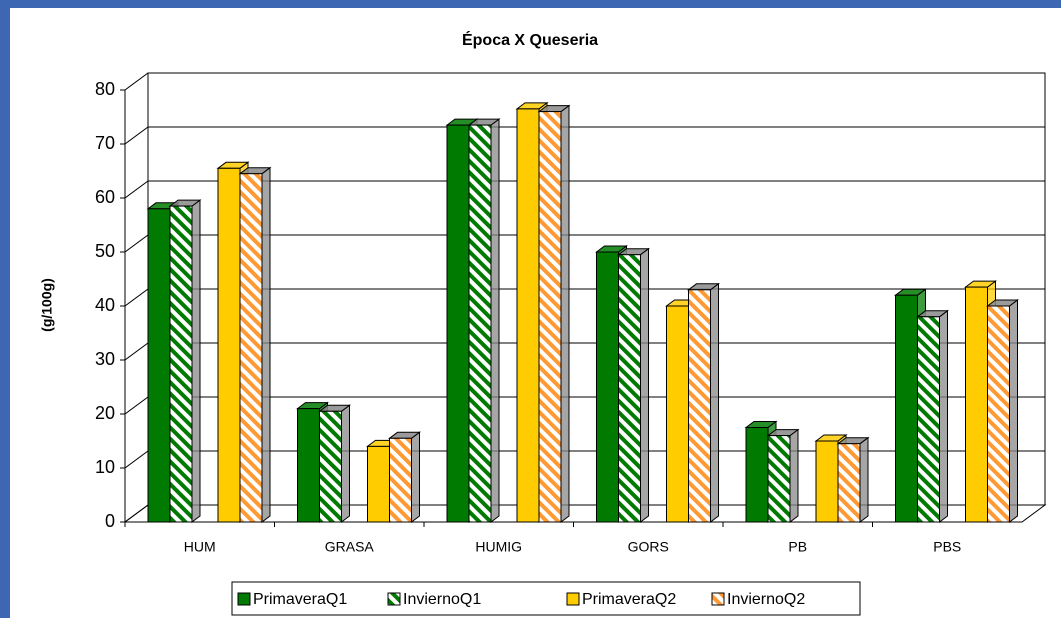 This screenshot has height=618, width=1061. Describe the element at coordinates (766, 599) in the screenshot. I see `legend-label: InviernoQ2` at that location.